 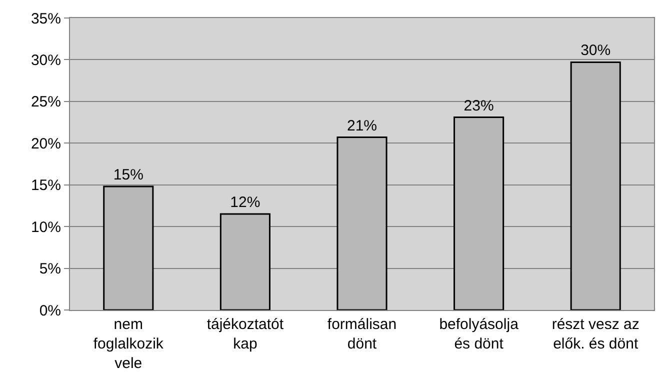 I want to click on data-label: 12%, so click(x=245, y=203).